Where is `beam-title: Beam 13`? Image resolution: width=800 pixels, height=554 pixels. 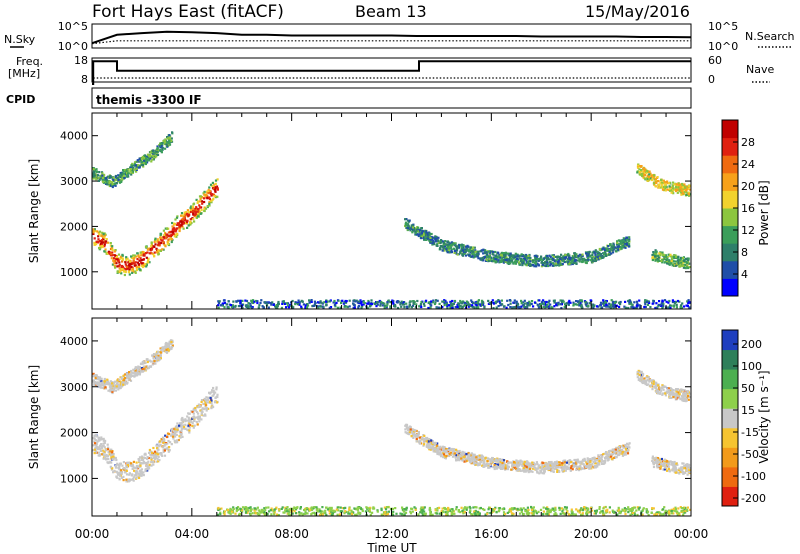
beam-title: Beam 13 is located at coordinates (391, 11).